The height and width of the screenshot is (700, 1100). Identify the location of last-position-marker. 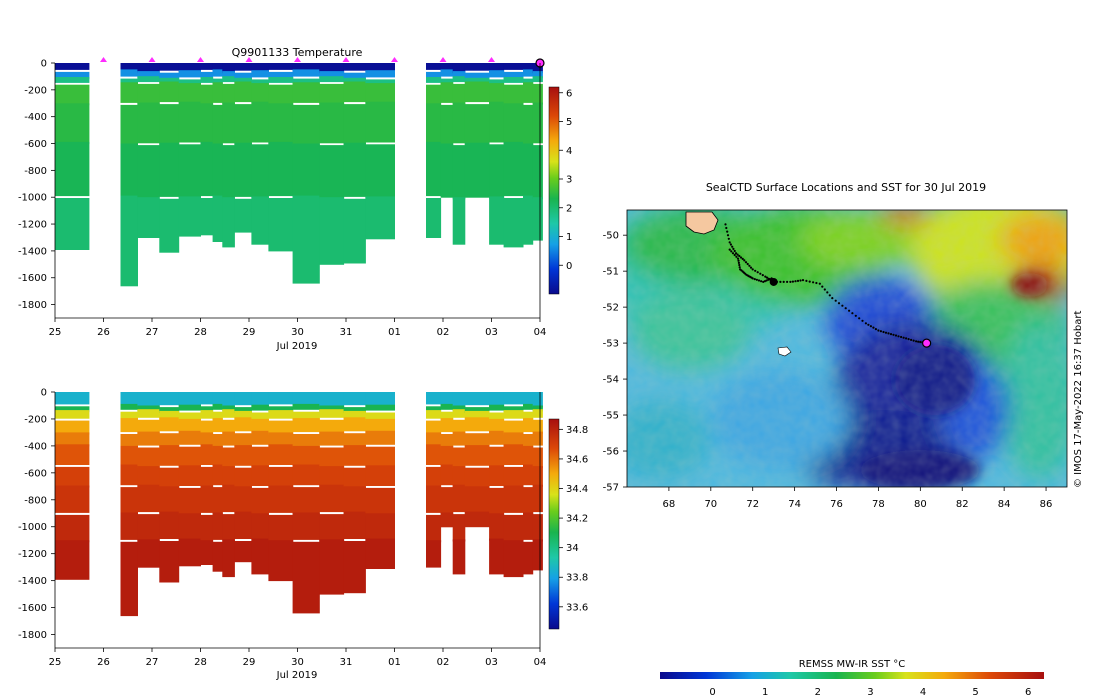
(927, 343).